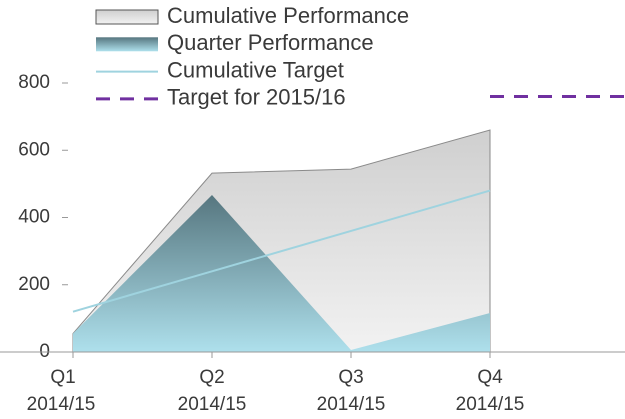 Image resolution: width=625 pixels, height=419 pixels. I want to click on y-tick-label: 200, so click(34, 284).